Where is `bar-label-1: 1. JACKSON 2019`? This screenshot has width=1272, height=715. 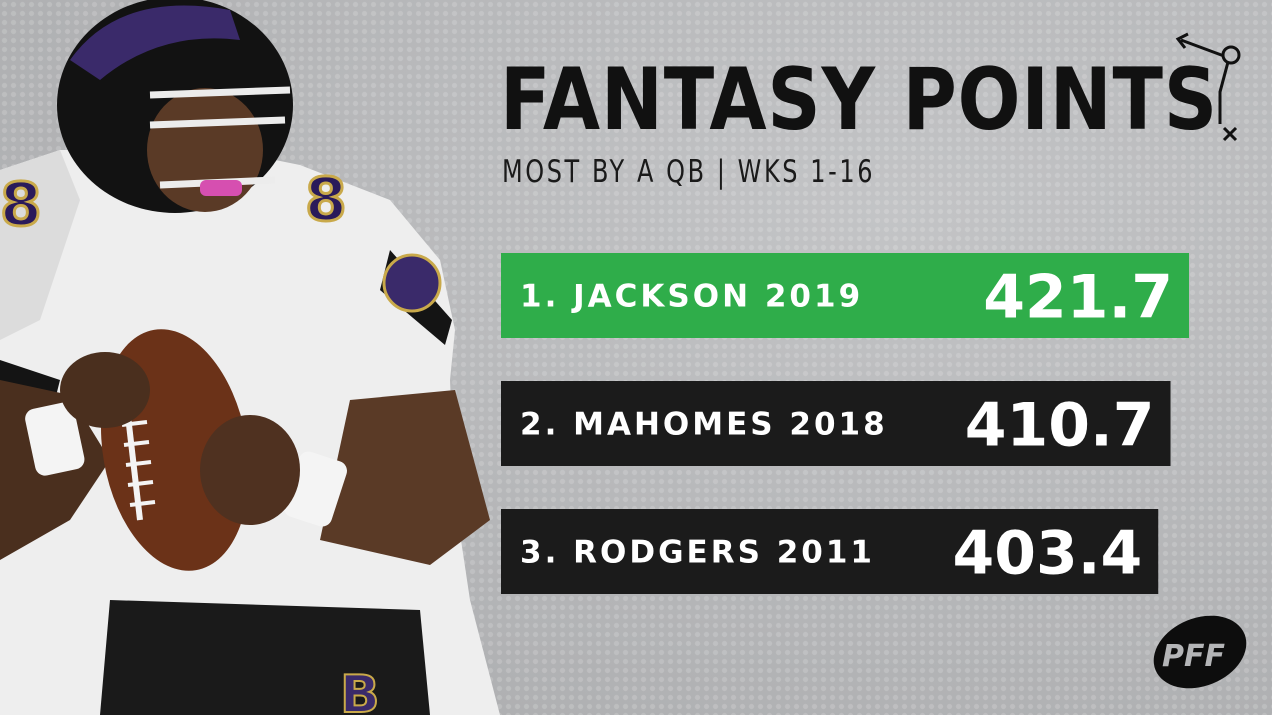
bar-label-1: 1. JACKSON 2019 is located at coordinates (691, 297).